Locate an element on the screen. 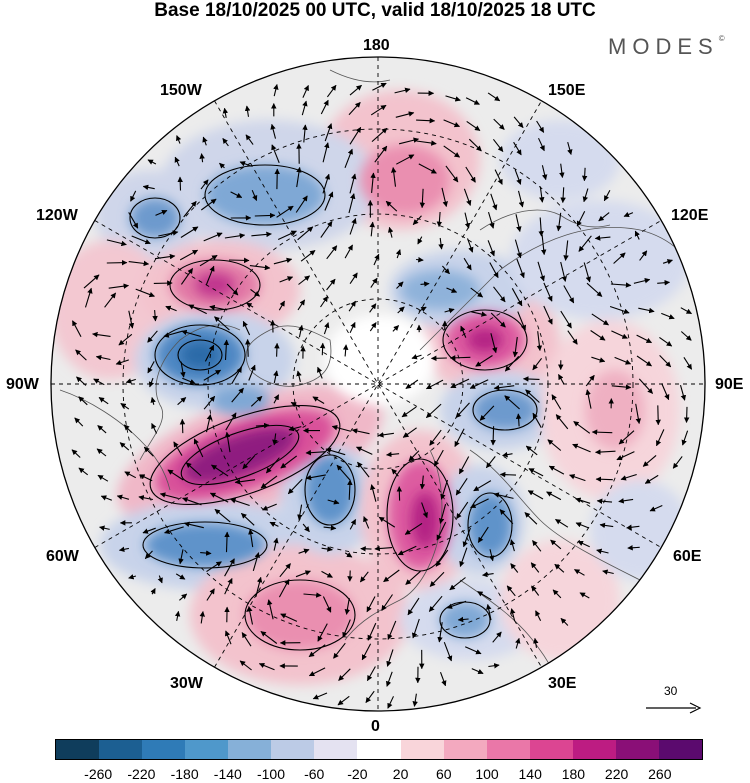 The height and width of the screenshot is (783, 750). lon-label-90w: 90W is located at coordinates (22, 384).